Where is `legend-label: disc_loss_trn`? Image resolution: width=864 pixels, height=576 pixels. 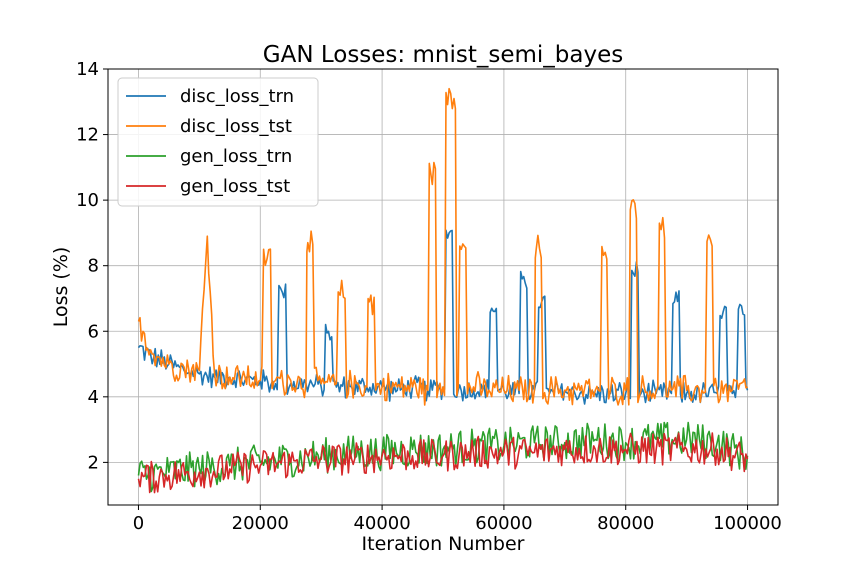 legend-label: disc_loss_trn is located at coordinates (237, 96).